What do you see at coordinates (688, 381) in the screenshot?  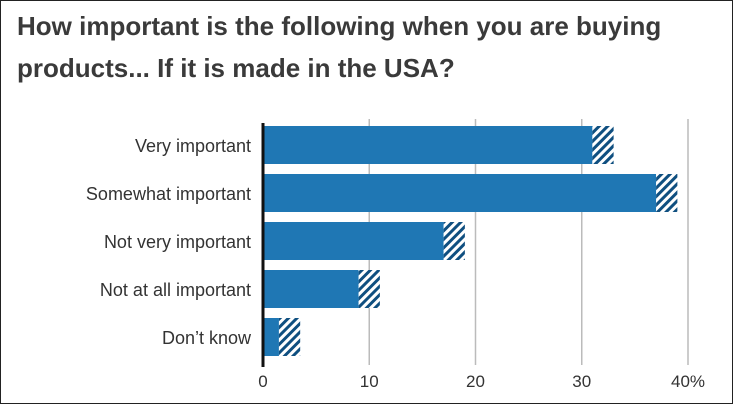 I see `x-tick-label: 40%` at bounding box center [688, 381].